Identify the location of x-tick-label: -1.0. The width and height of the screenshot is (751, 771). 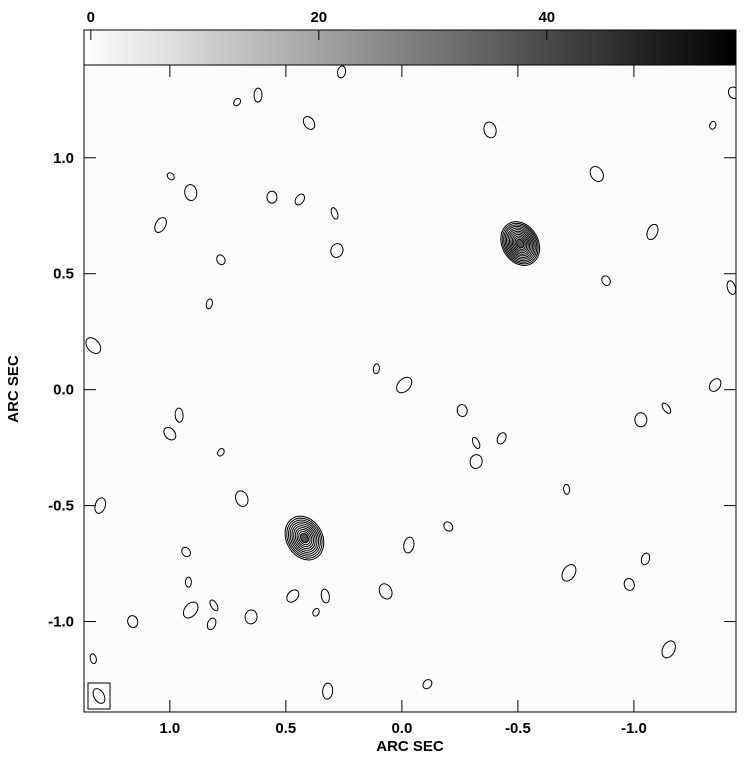
(634, 728).